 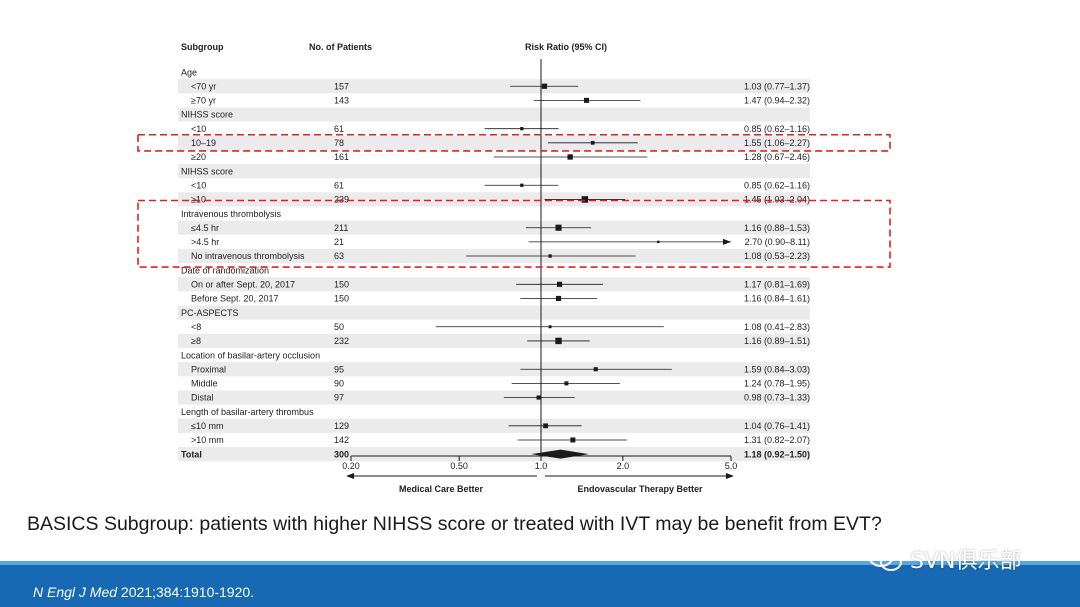 What do you see at coordinates (339, 398) in the screenshot?
I see `patient-count: 97` at bounding box center [339, 398].